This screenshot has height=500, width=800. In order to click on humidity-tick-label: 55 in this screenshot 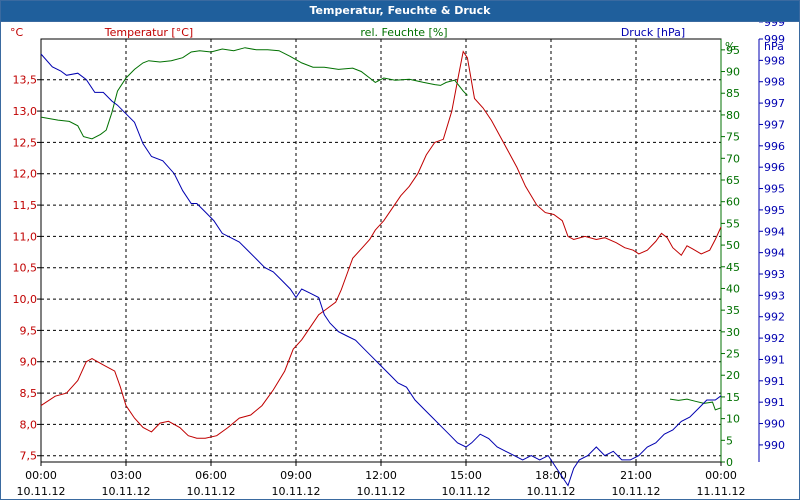, I will do `click(733, 223)`.